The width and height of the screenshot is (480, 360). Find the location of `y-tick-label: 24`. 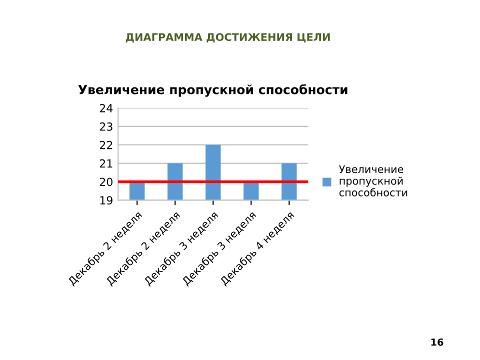

y-tick-label: 24 is located at coordinates (106, 108).